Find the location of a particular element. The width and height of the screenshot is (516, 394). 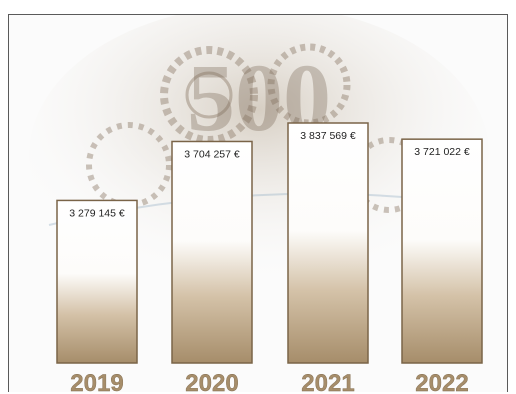

category-label-2022: 2022 is located at coordinates (441, 381).